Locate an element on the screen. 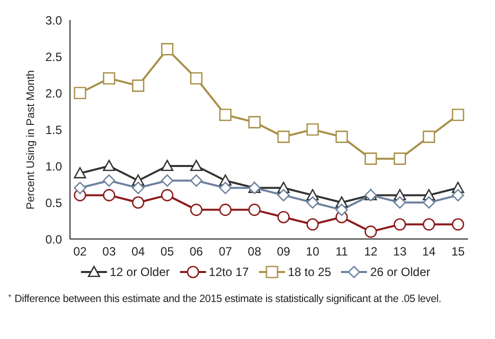 Image resolution: width=495 pixels, height=339 pixels. y-tick-label: 1.5 is located at coordinates (53, 129).